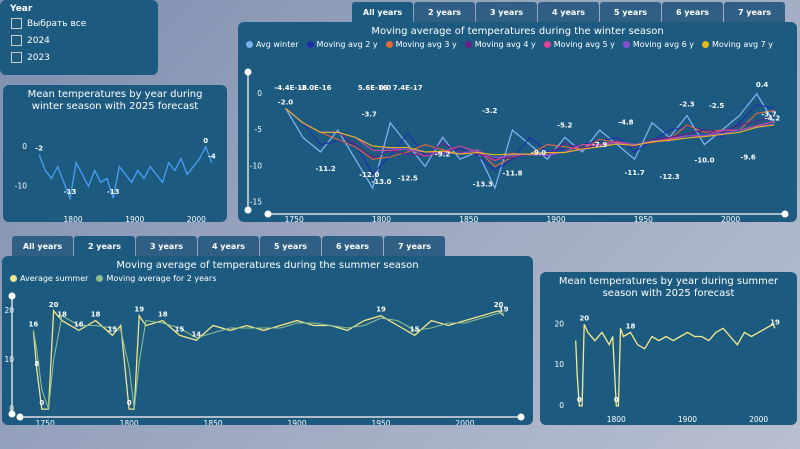  Describe the element at coordinates (267, 278) in the screenshot. I see `legend: Average summer Moving average for 2 years` at that location.